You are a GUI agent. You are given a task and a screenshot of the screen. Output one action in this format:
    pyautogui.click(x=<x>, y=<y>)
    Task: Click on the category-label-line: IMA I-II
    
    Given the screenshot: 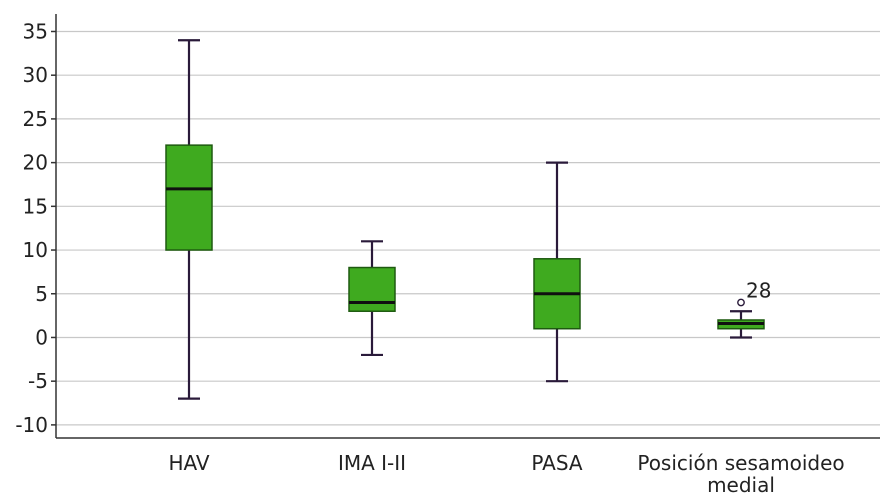 What is the action you would take?
    pyautogui.click(x=372, y=463)
    